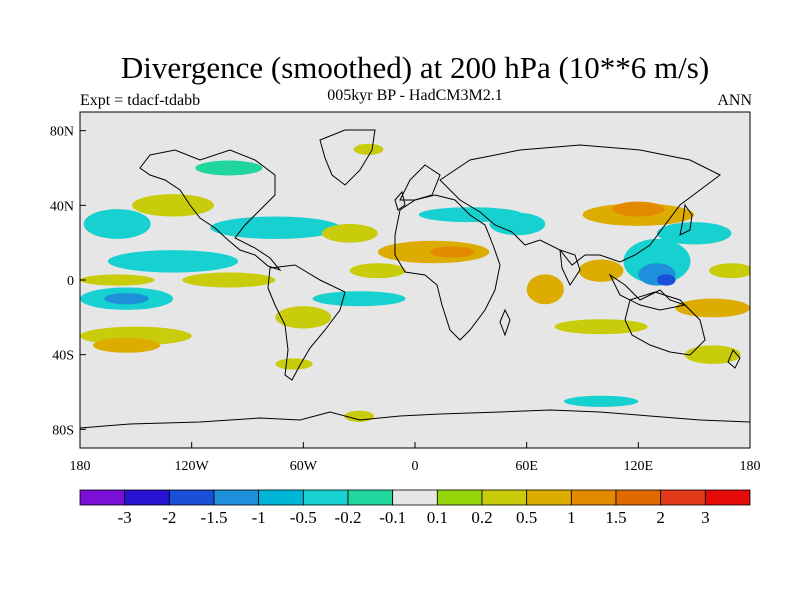 This screenshot has height=600, width=800. Describe the element at coordinates (639, 466) in the screenshot. I see `x-tick-label: 120E` at that location.